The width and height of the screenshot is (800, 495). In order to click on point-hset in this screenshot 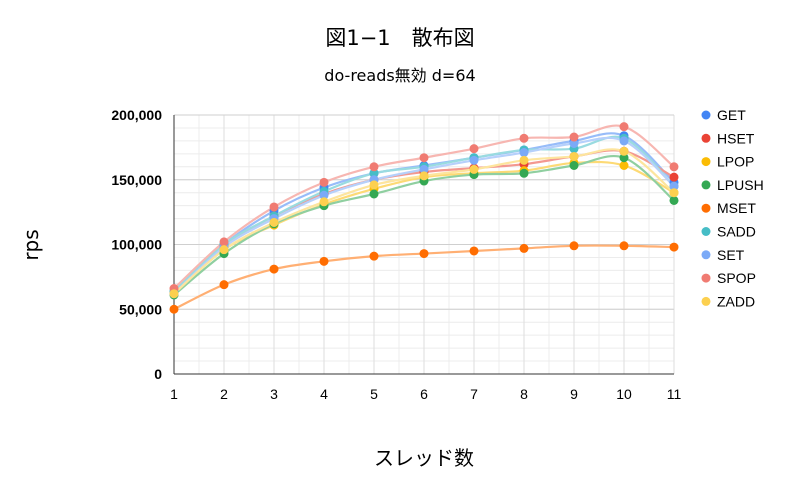, I will do `click(674, 177)`.